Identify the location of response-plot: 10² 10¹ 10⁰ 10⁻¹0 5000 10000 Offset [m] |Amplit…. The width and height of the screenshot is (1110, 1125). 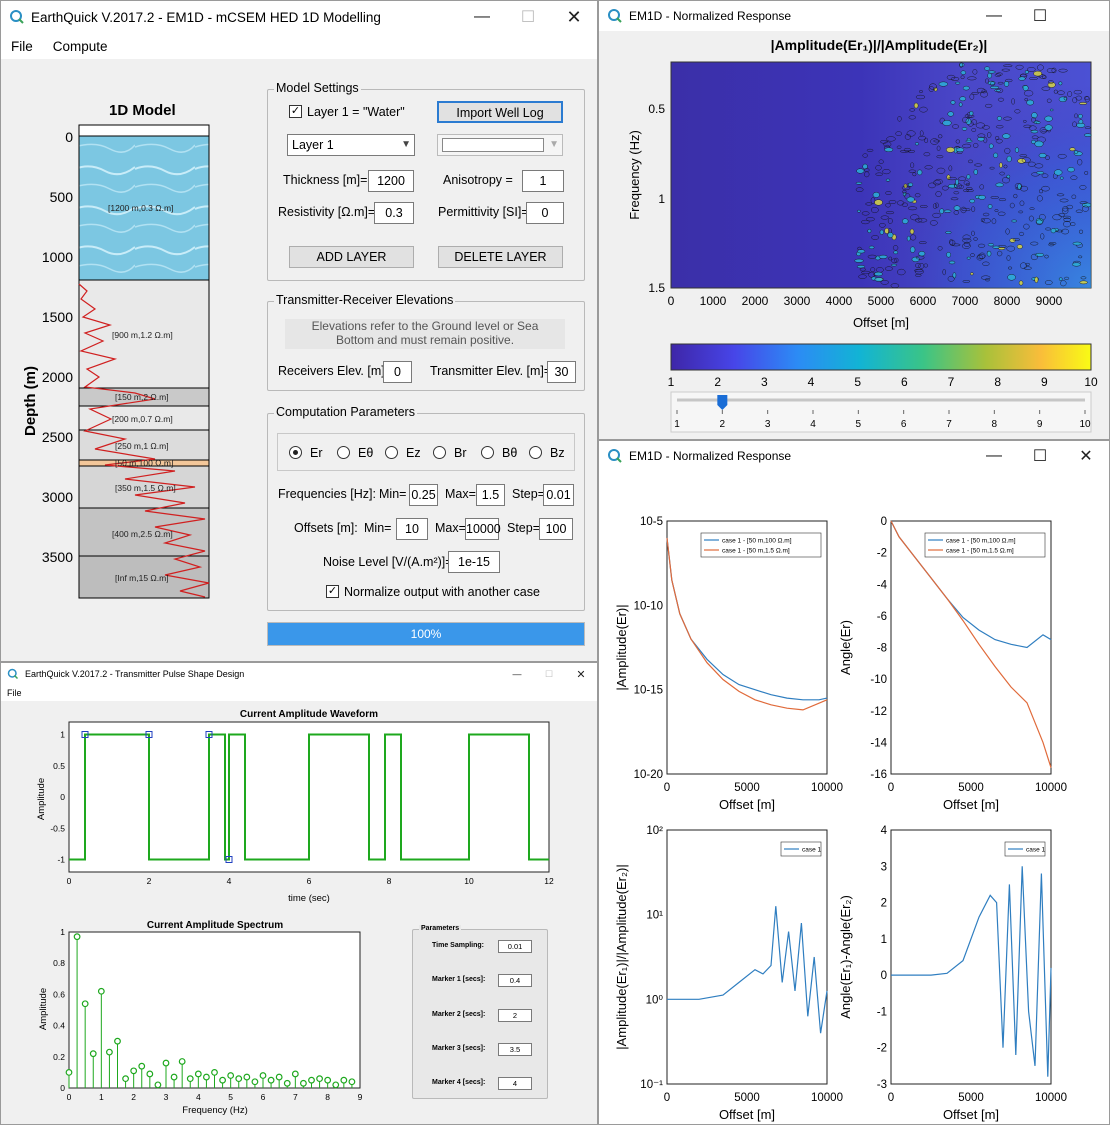
(728, 973).